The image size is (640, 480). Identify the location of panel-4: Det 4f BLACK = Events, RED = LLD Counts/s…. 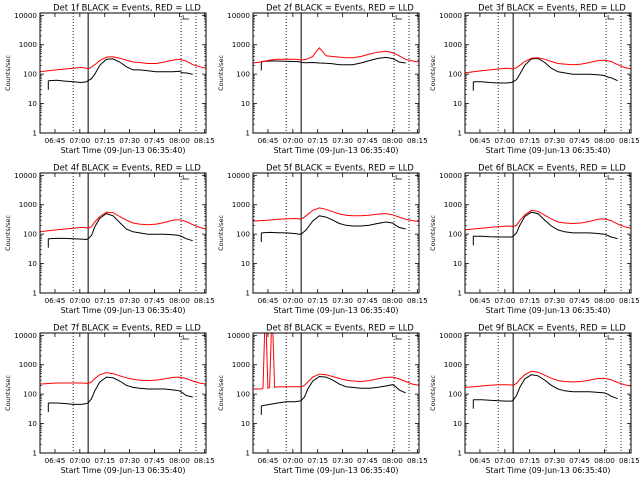
(109, 239).